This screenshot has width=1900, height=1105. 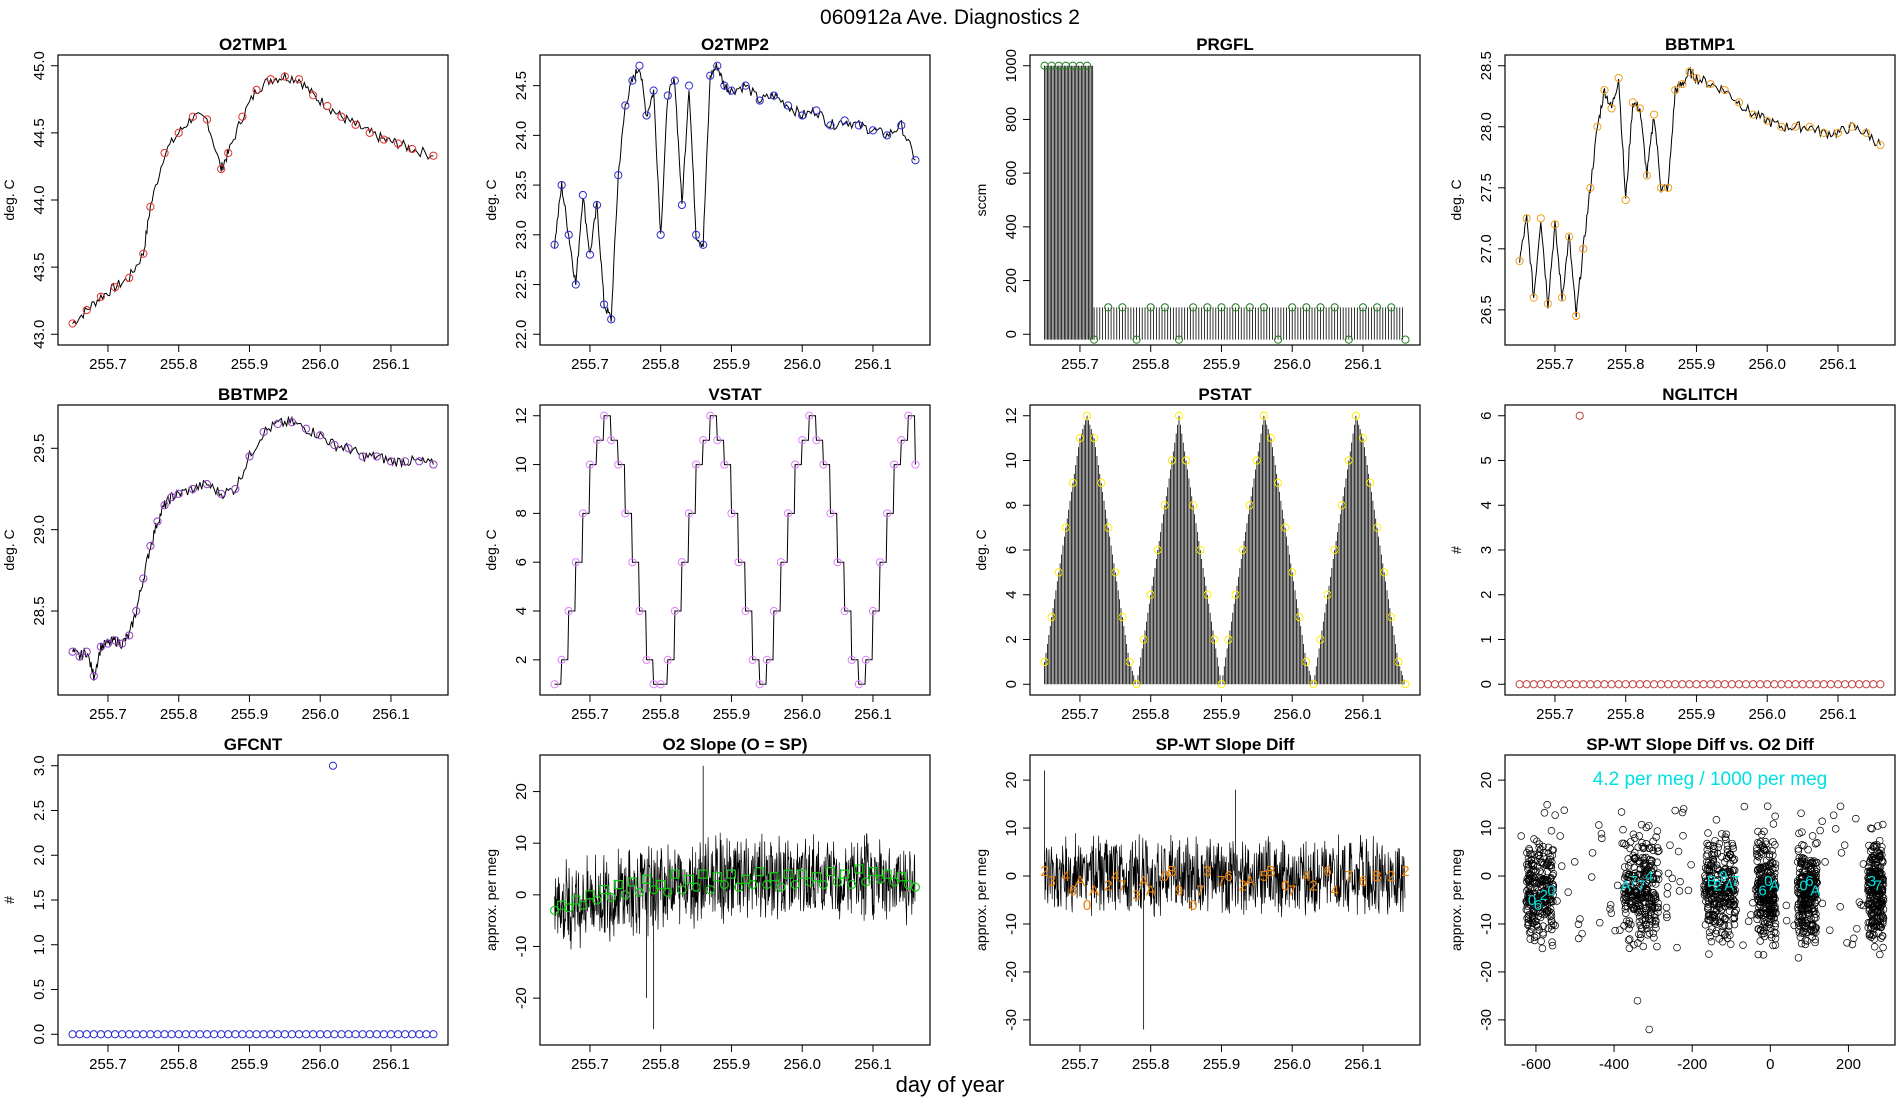 I want to click on y-tick-label: 24.0, so click(x=521, y=135).